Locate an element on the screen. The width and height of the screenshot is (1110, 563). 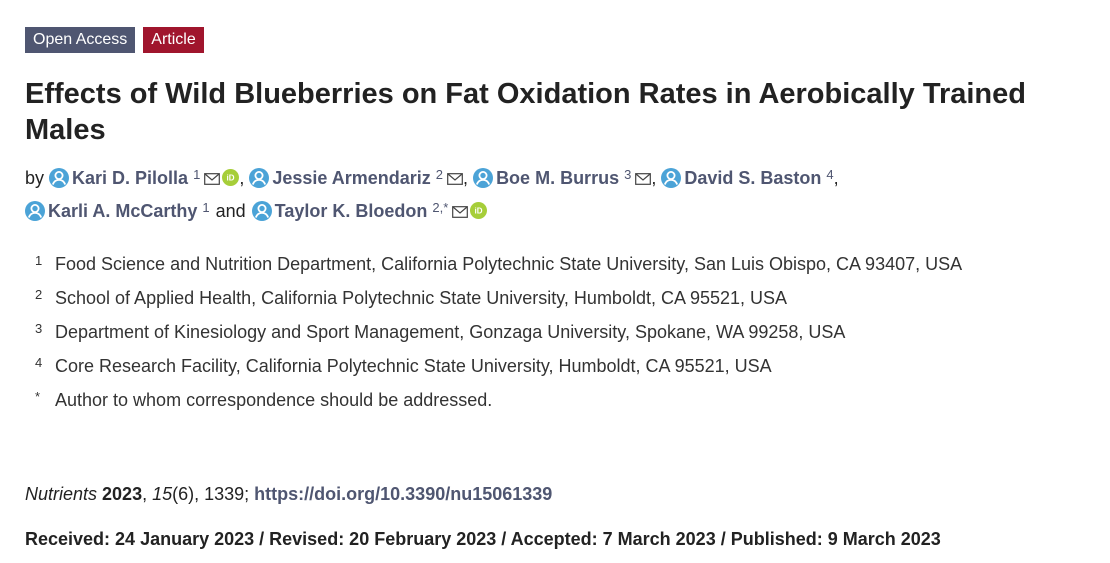
author-entry: Taylor K. Bloedon 2,* iD is located at coordinates (369, 211).